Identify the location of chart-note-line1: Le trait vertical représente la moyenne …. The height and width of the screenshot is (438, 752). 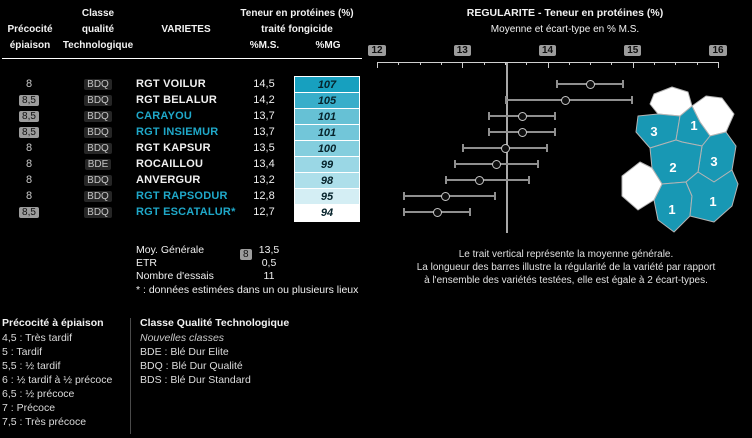
(566, 254).